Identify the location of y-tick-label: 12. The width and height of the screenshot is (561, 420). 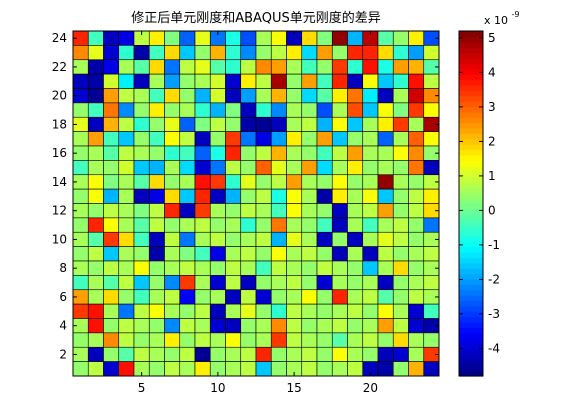
(59, 211).